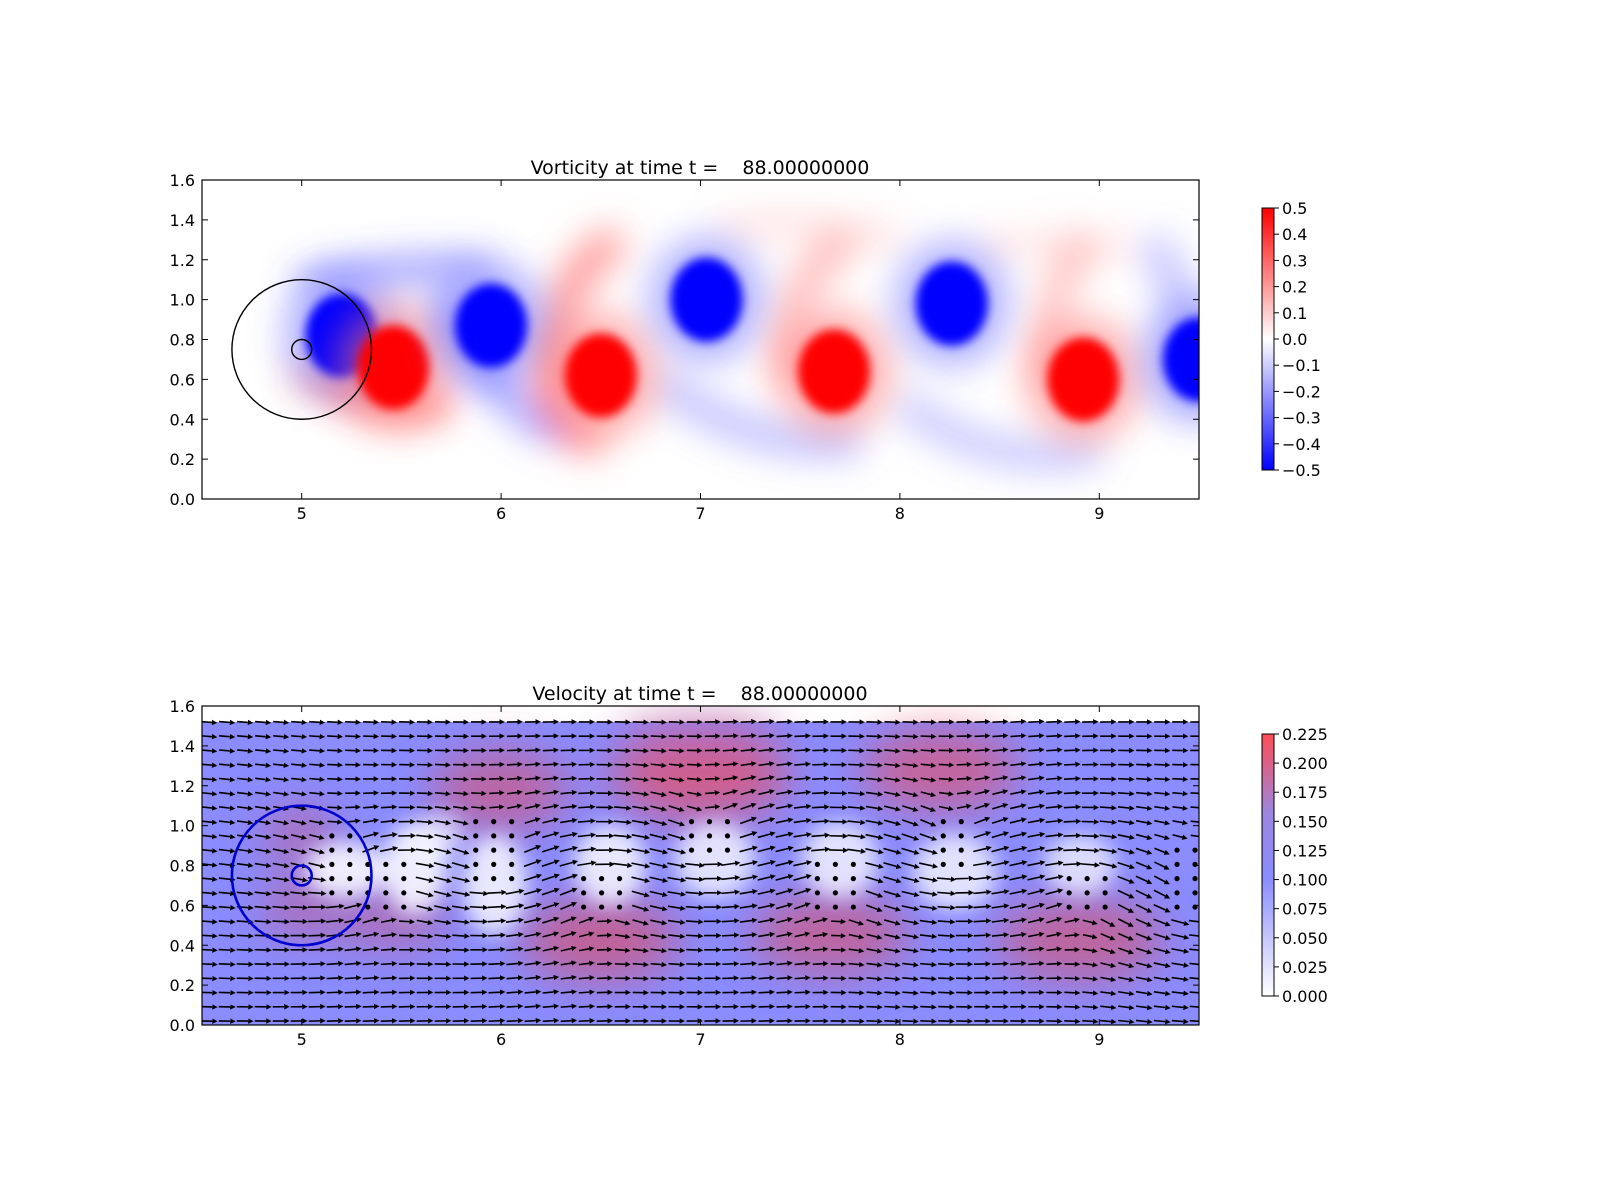 The height and width of the screenshot is (1200, 1600). What do you see at coordinates (741, 339) in the screenshot?
I see `vorticity-vortex-cores` at bounding box center [741, 339].